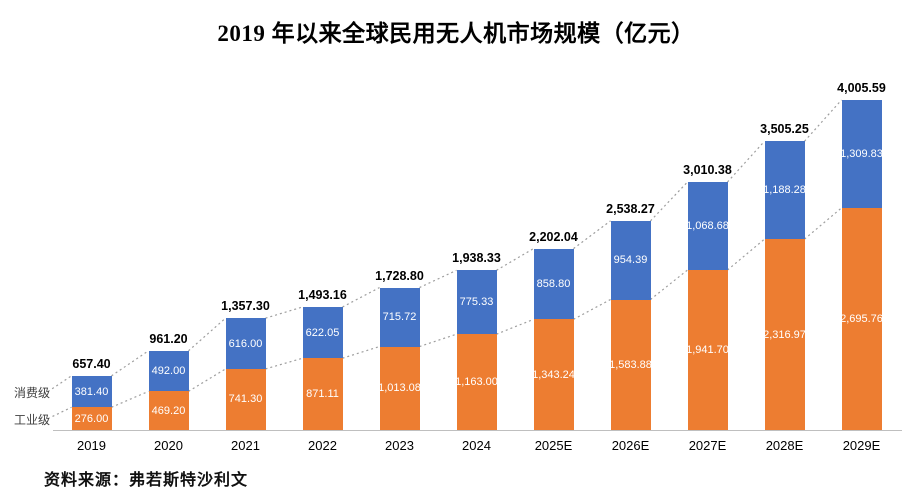 The image size is (912, 501). I want to click on bar-segment-industrial: 1,583.88, so click(630, 364).